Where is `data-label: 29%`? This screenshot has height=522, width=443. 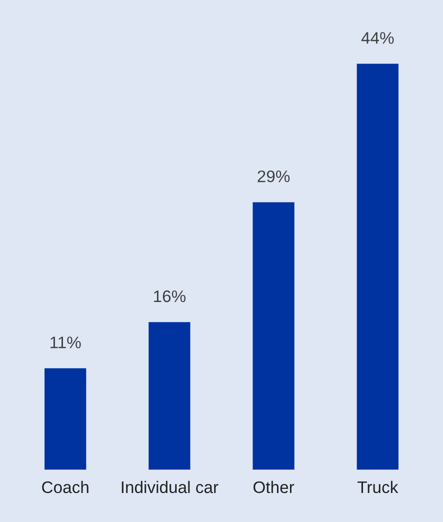 data-label: 29% is located at coordinates (274, 176).